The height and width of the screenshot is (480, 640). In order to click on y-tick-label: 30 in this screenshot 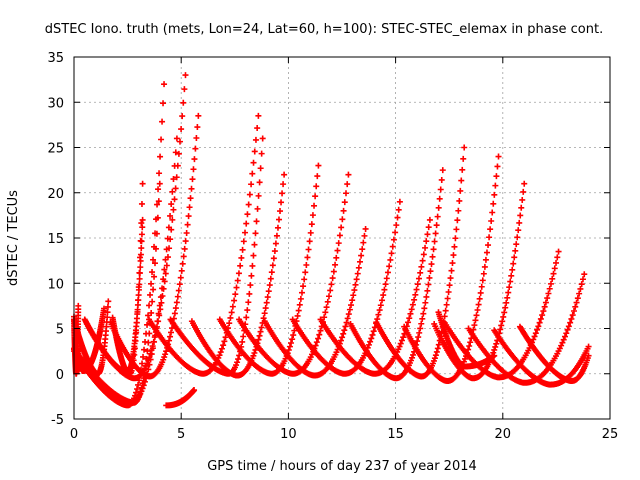, I will do `click(55, 103)`.